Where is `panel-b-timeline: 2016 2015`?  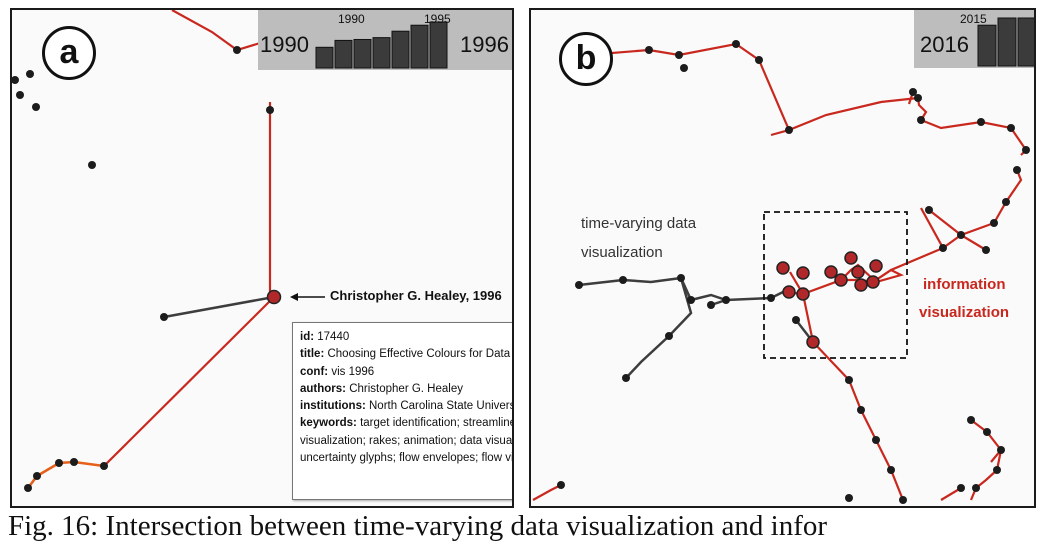
panel-b-timeline: 2016 2015 is located at coordinates (974, 39).